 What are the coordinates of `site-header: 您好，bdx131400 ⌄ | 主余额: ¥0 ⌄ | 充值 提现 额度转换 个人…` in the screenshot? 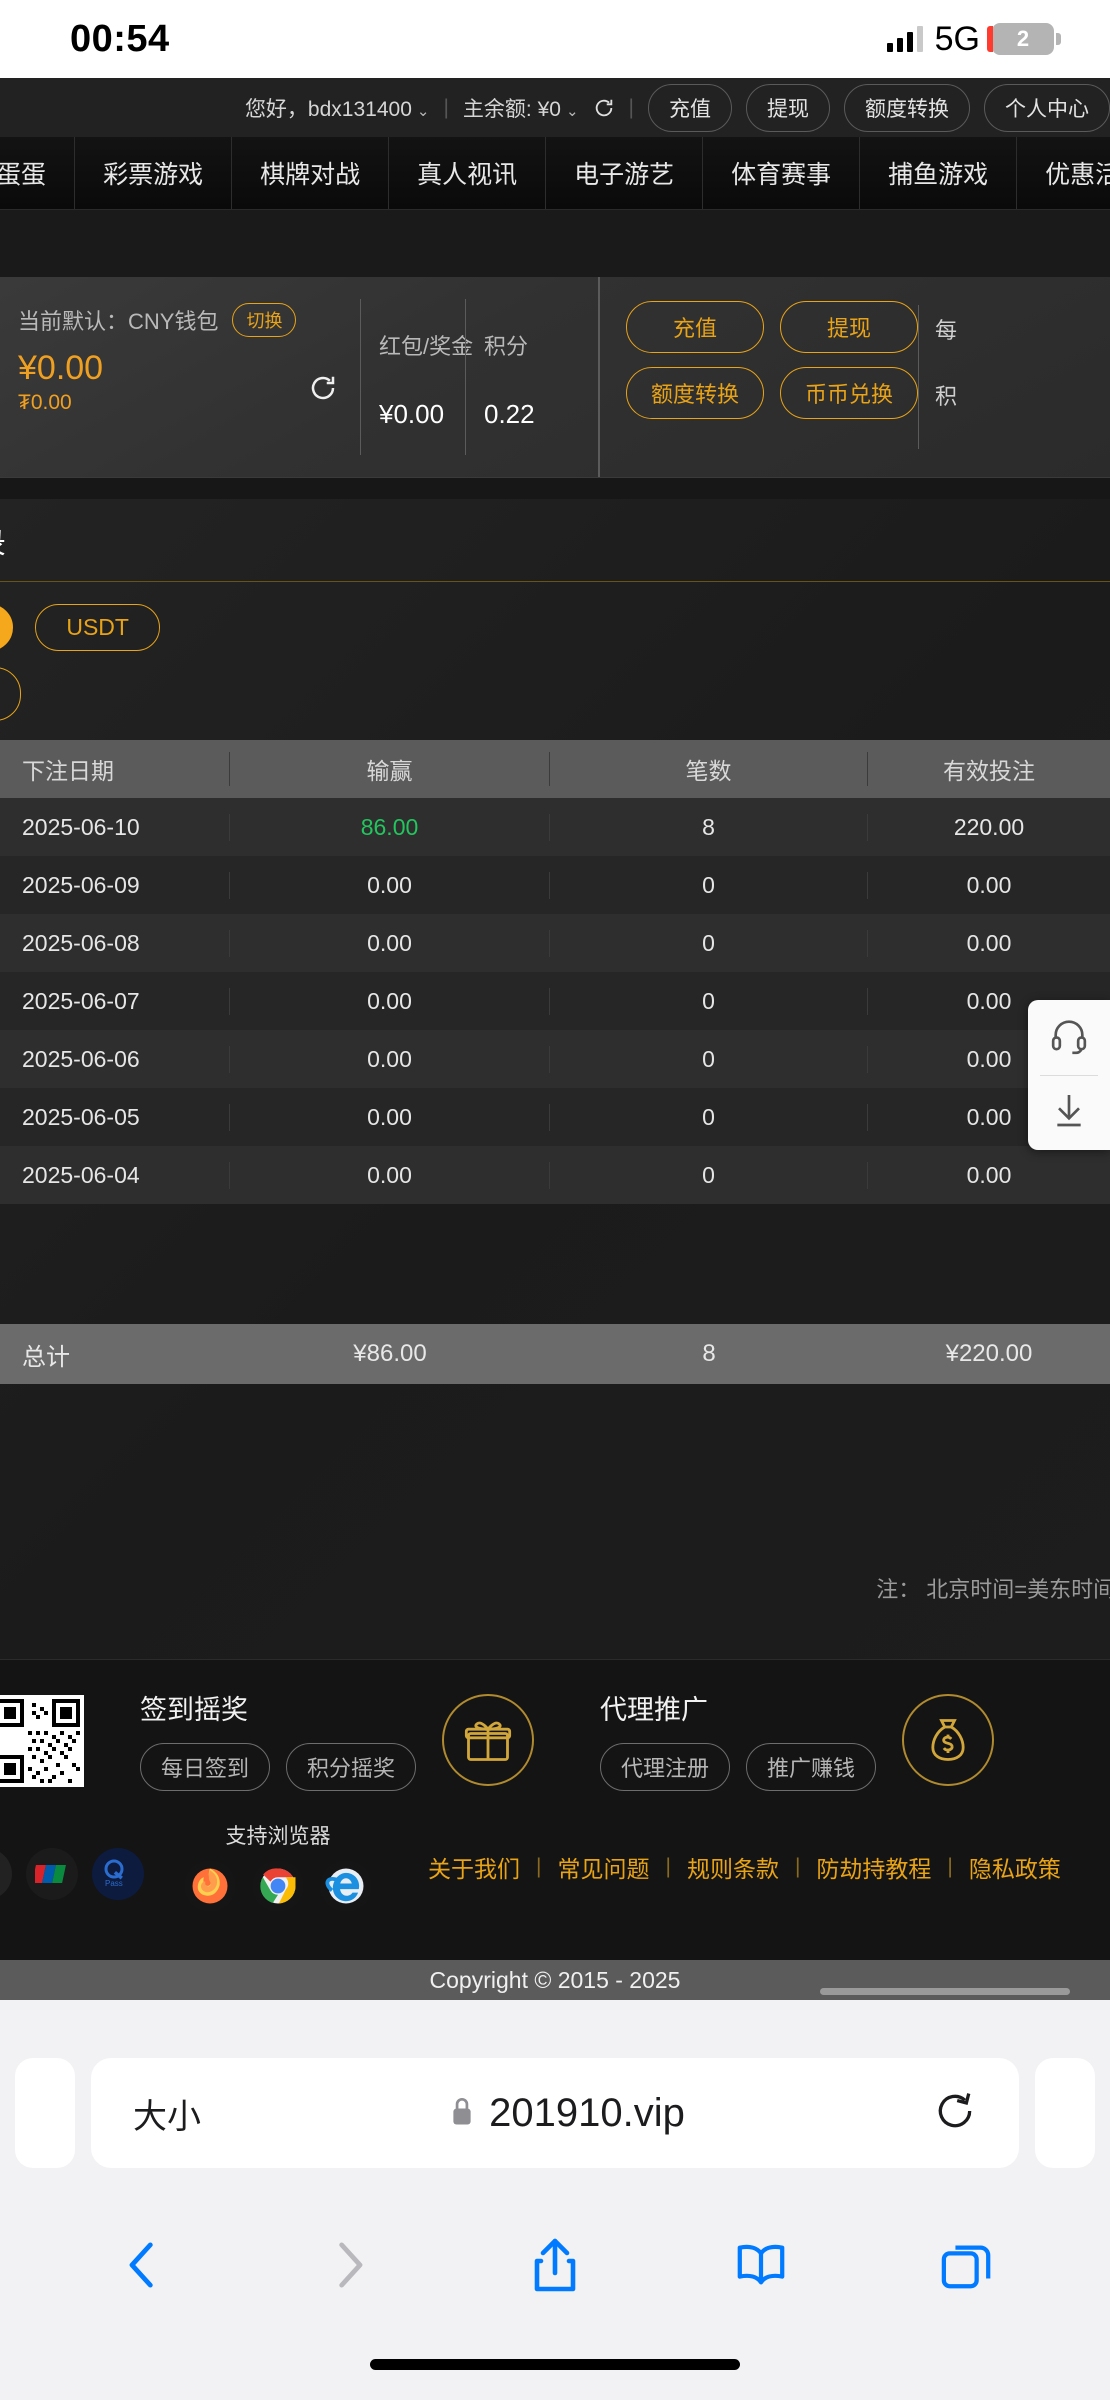 It's located at (555, 107).